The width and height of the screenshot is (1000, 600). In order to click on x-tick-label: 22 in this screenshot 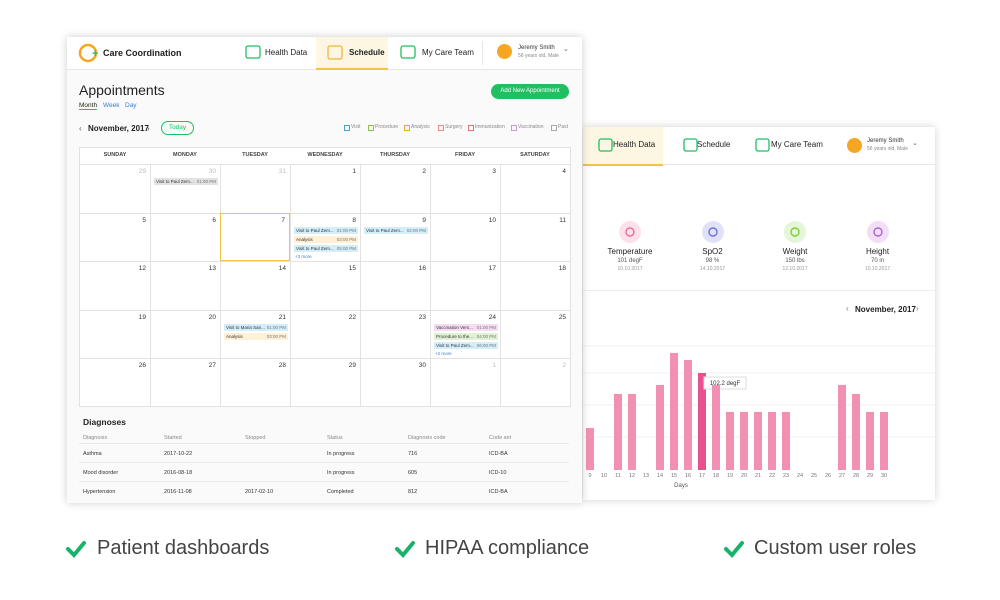, I will do `click(772, 476)`.